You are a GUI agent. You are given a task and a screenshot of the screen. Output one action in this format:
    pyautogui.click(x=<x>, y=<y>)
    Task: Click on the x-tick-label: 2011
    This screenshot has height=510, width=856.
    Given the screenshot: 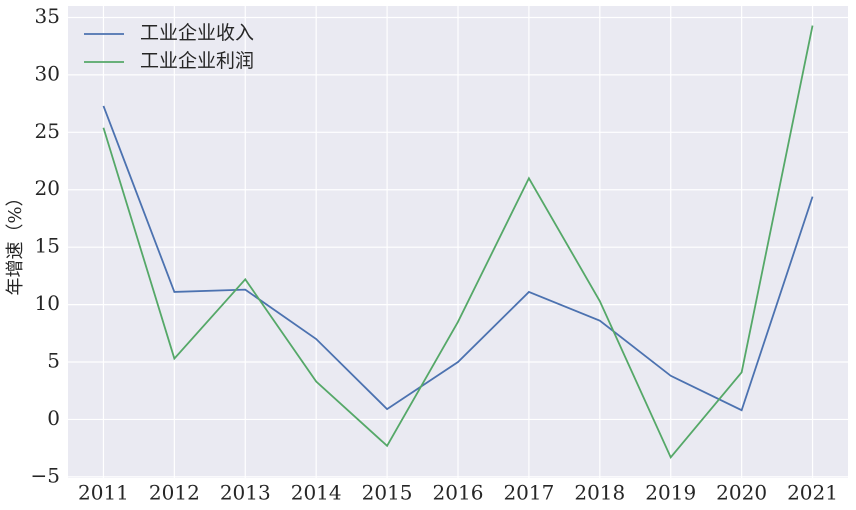 What is the action you would take?
    pyautogui.click(x=103, y=493)
    